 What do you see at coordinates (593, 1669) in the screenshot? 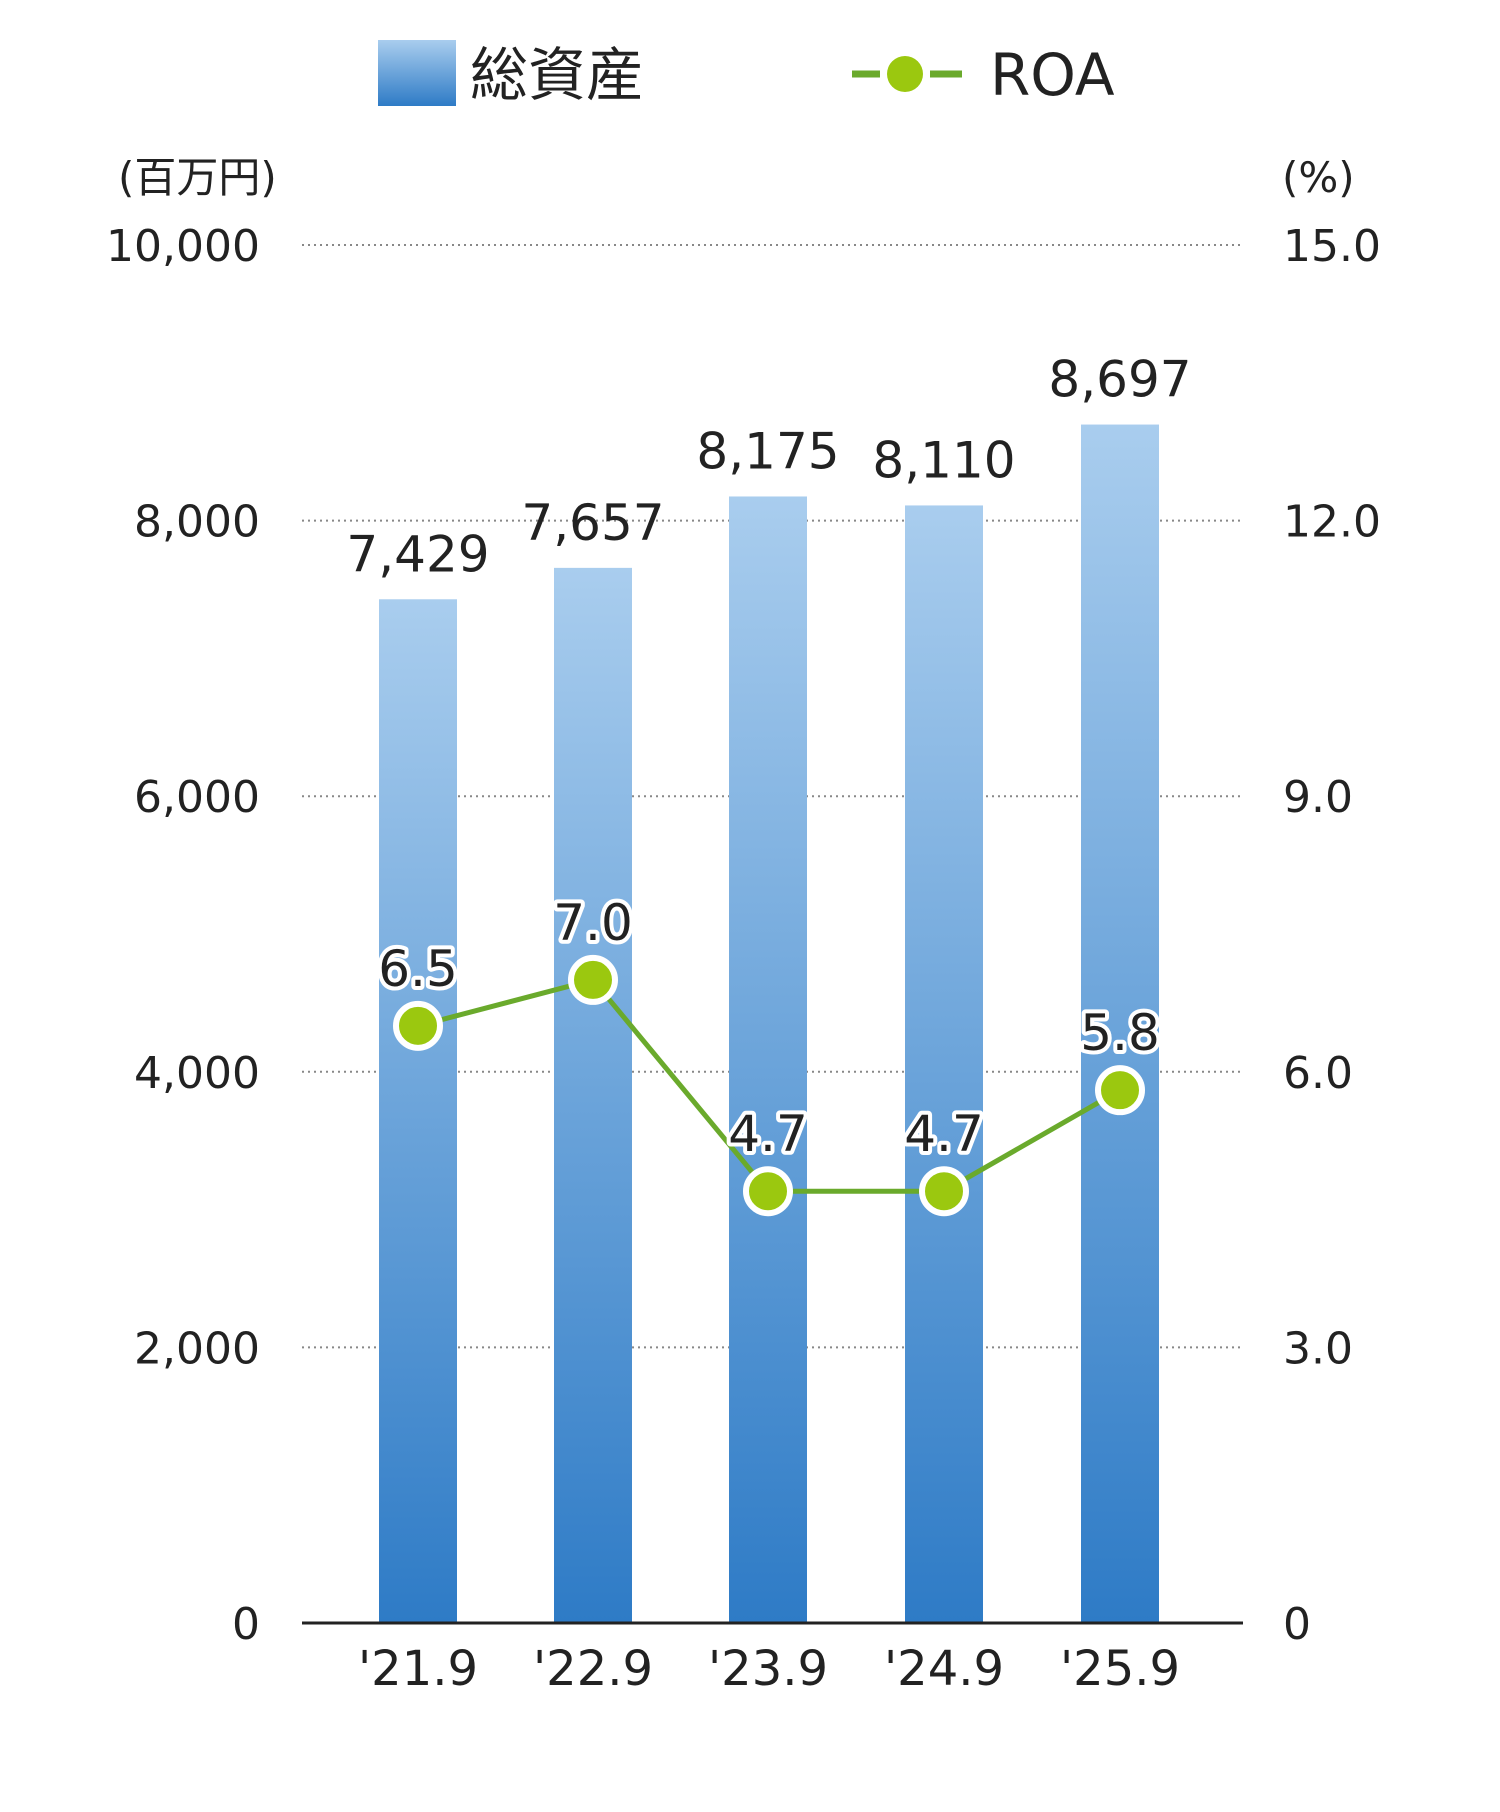
I see `x-tick-label: '22.9` at bounding box center [593, 1669].